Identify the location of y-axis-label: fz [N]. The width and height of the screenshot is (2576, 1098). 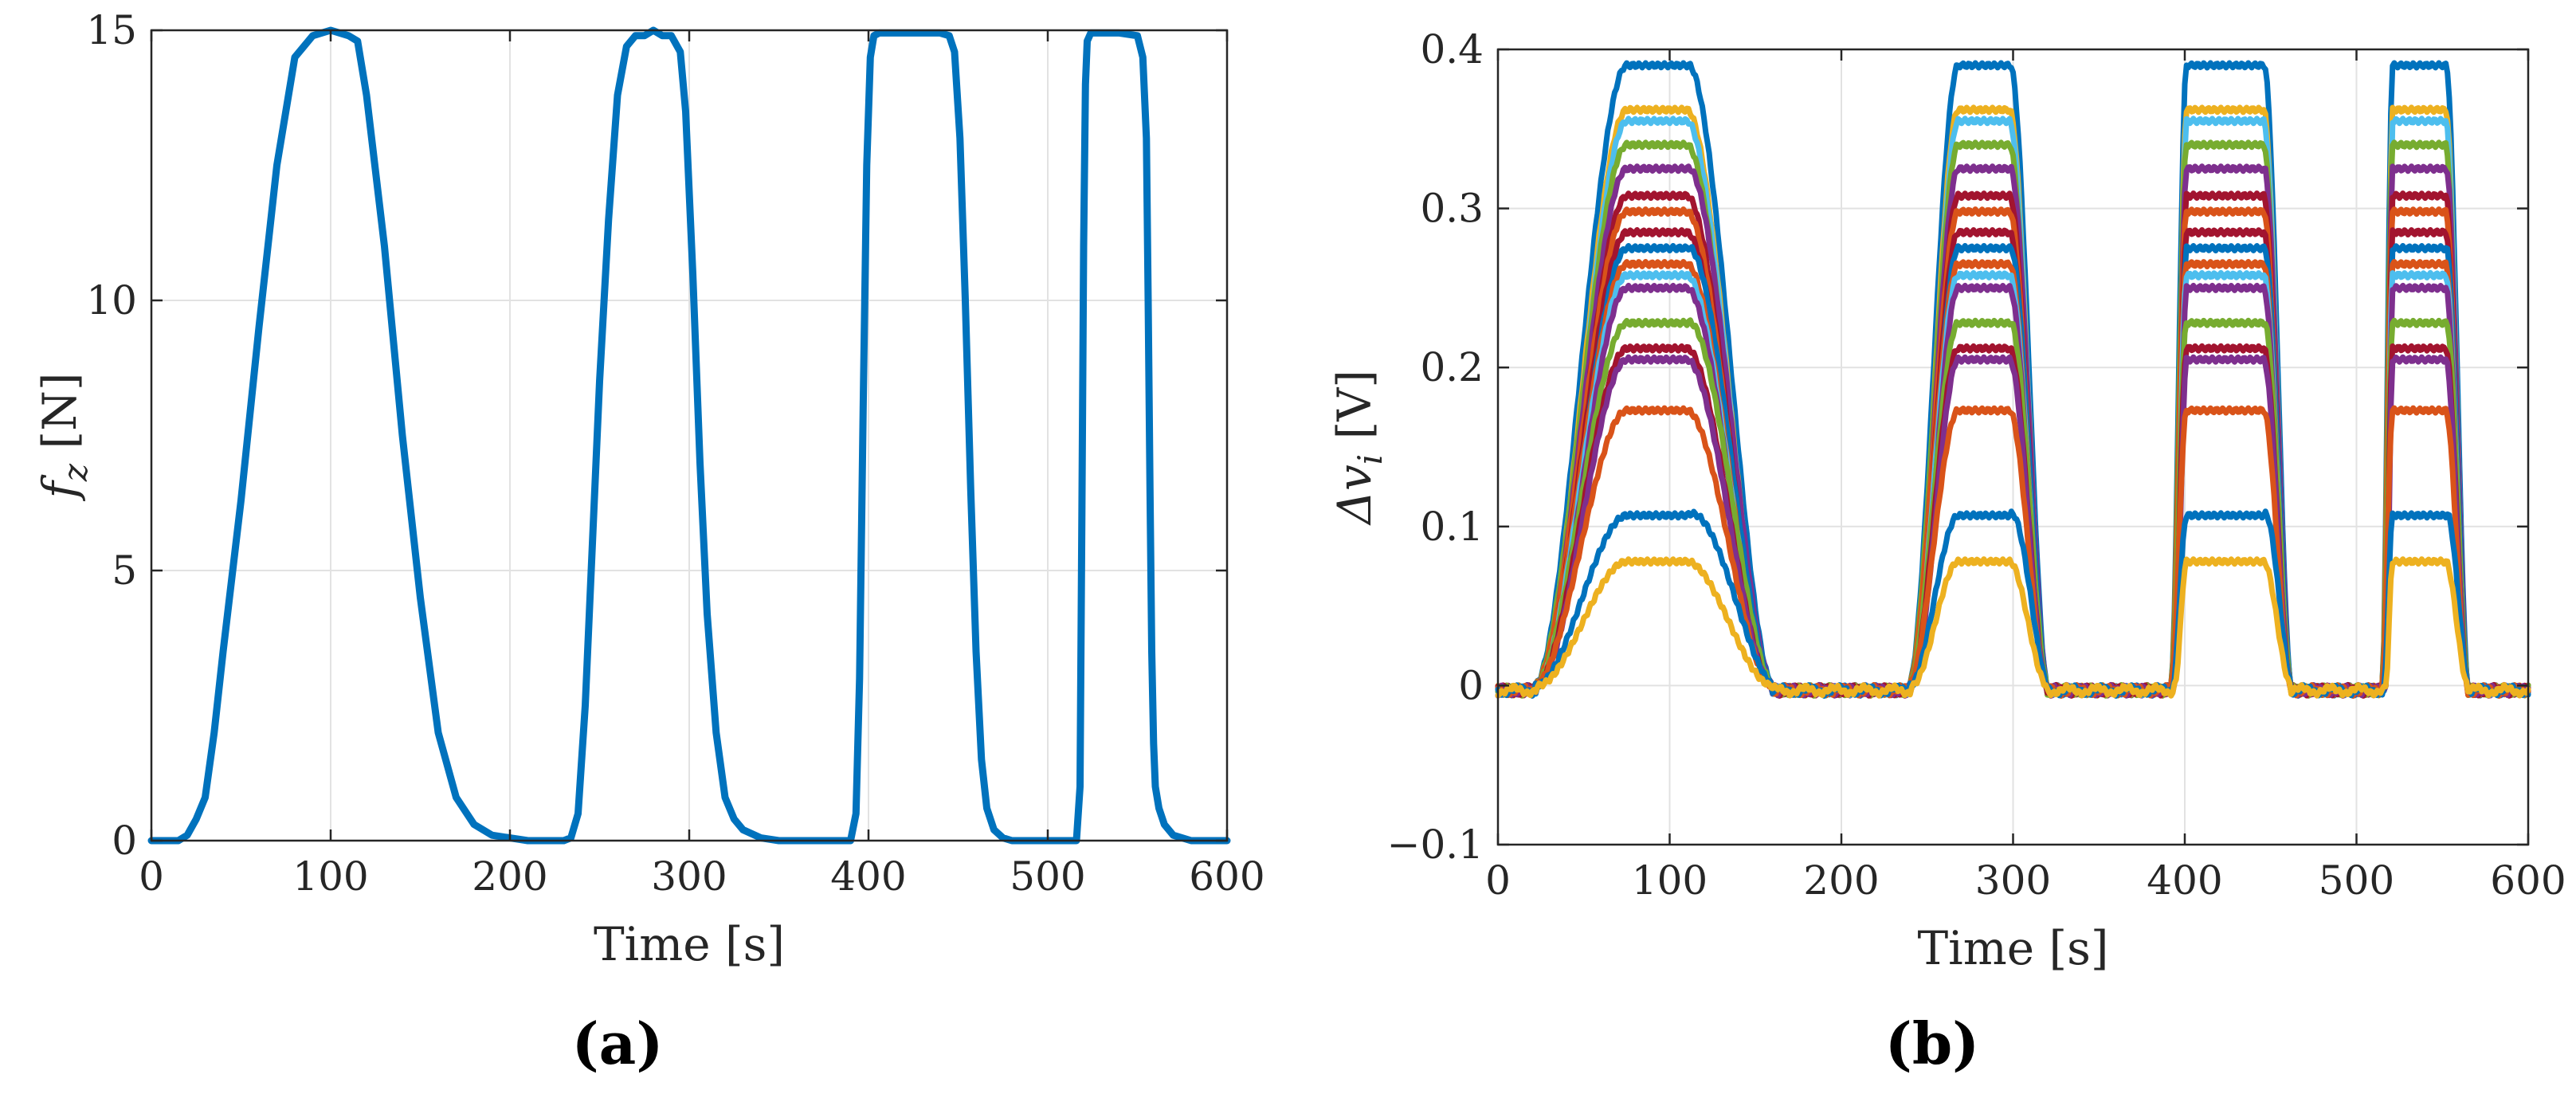
(64, 436).